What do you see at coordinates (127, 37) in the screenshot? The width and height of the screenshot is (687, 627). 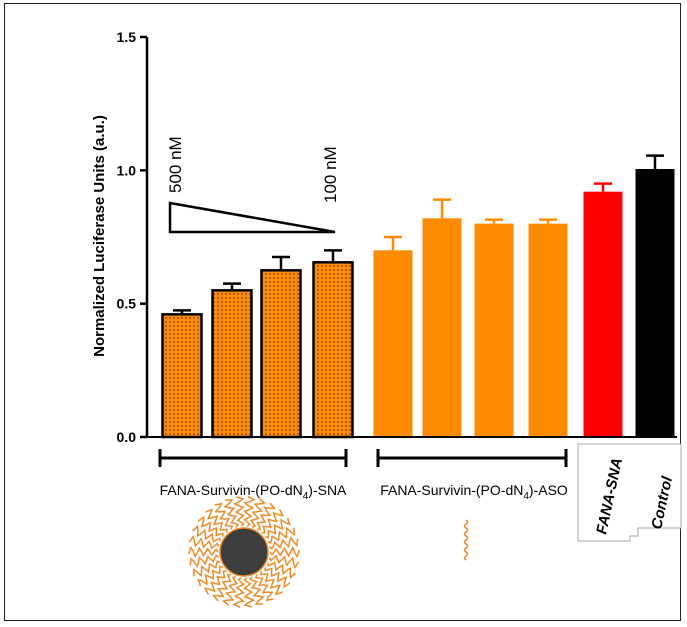 I see `y-tick-label: 1.5` at bounding box center [127, 37].